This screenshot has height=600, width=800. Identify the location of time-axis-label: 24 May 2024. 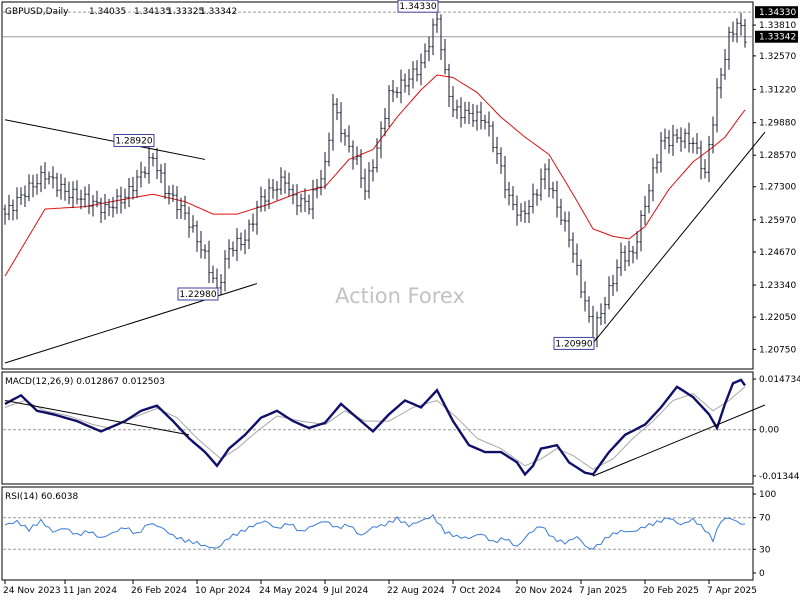
(288, 591).